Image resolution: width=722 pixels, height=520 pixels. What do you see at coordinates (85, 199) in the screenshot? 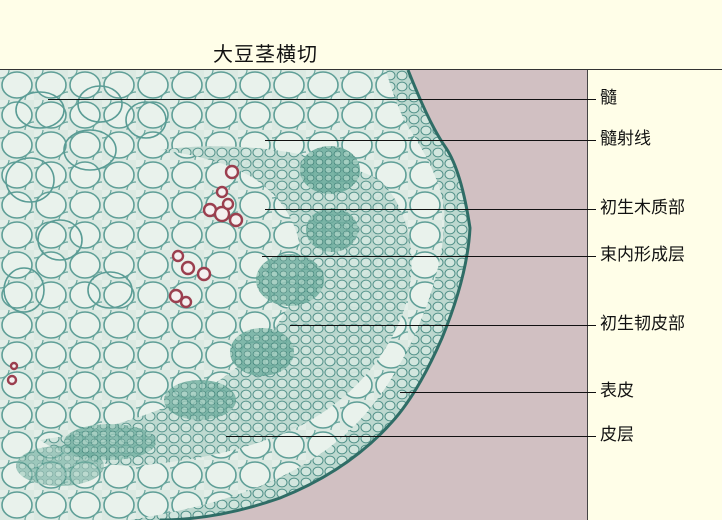
I see `pith-cells` at bounding box center [85, 199].